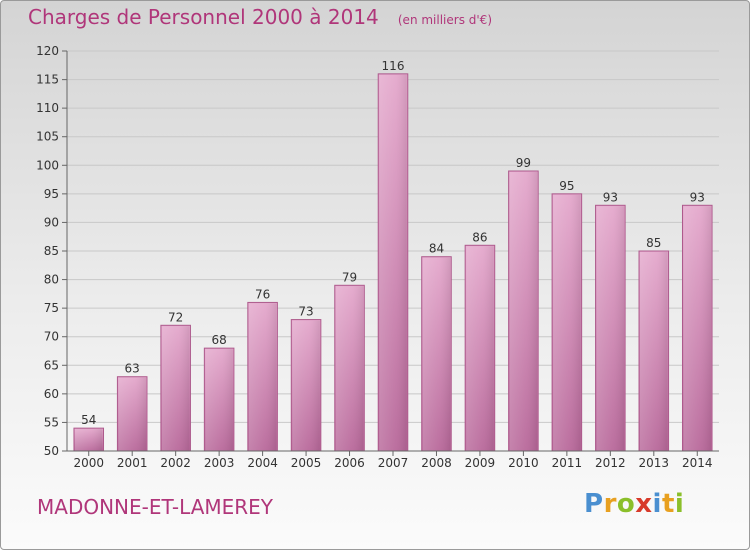 The width and height of the screenshot is (750, 550). What do you see at coordinates (51, 337) in the screenshot?
I see `y-tick-label: 70` at bounding box center [51, 337].